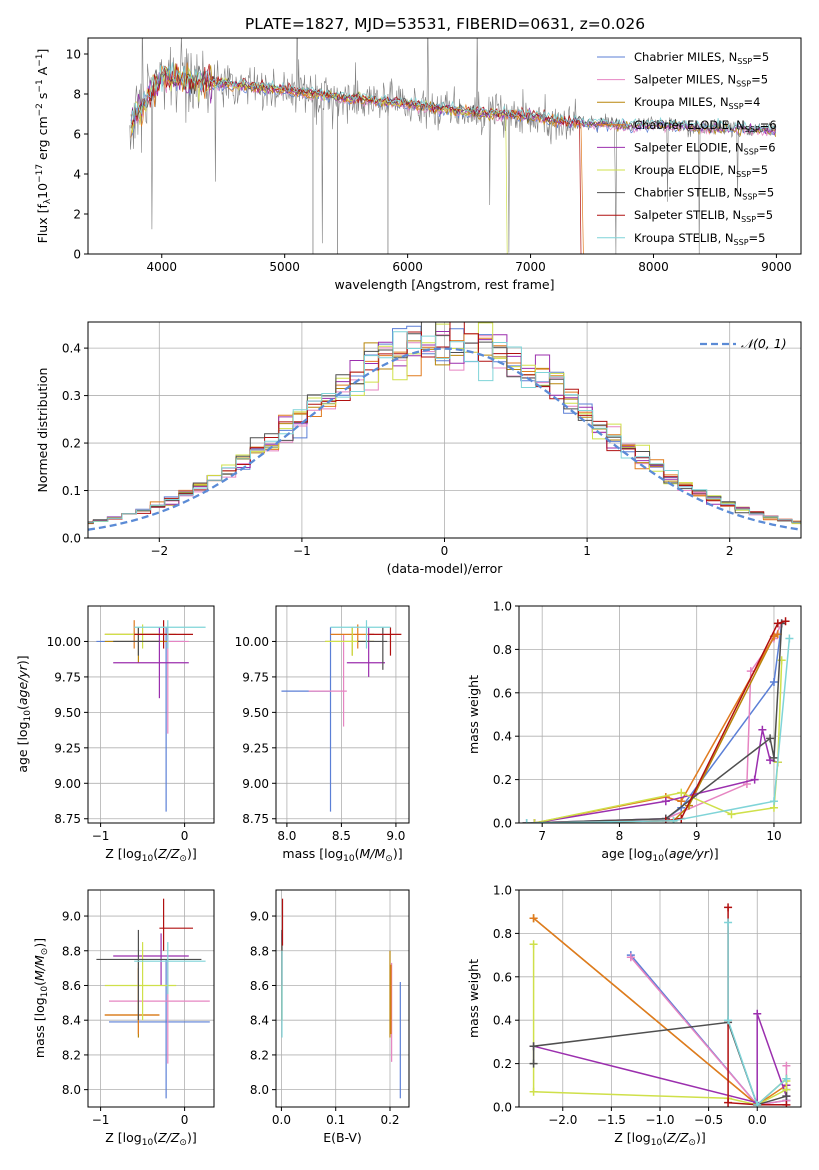  What do you see at coordinates (71, 1021) in the screenshot?
I see `y-tick-label: 8.4` at bounding box center [71, 1021].